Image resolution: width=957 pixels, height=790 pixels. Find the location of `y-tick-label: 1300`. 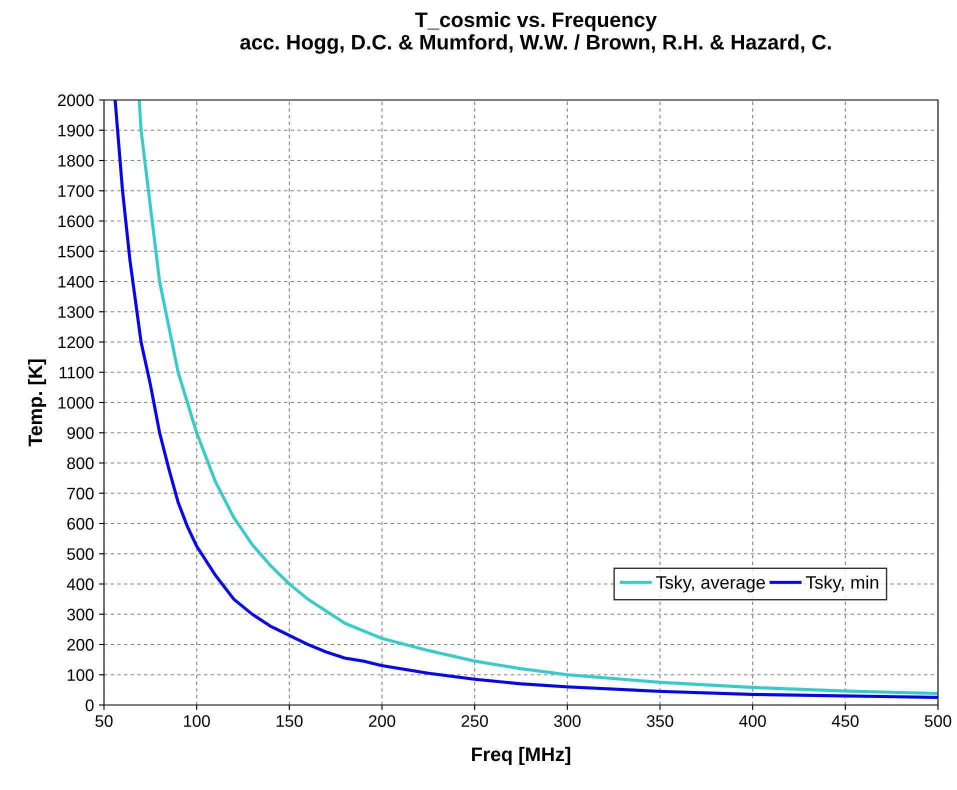

y-tick-label: 1300 is located at coordinates (76, 312).